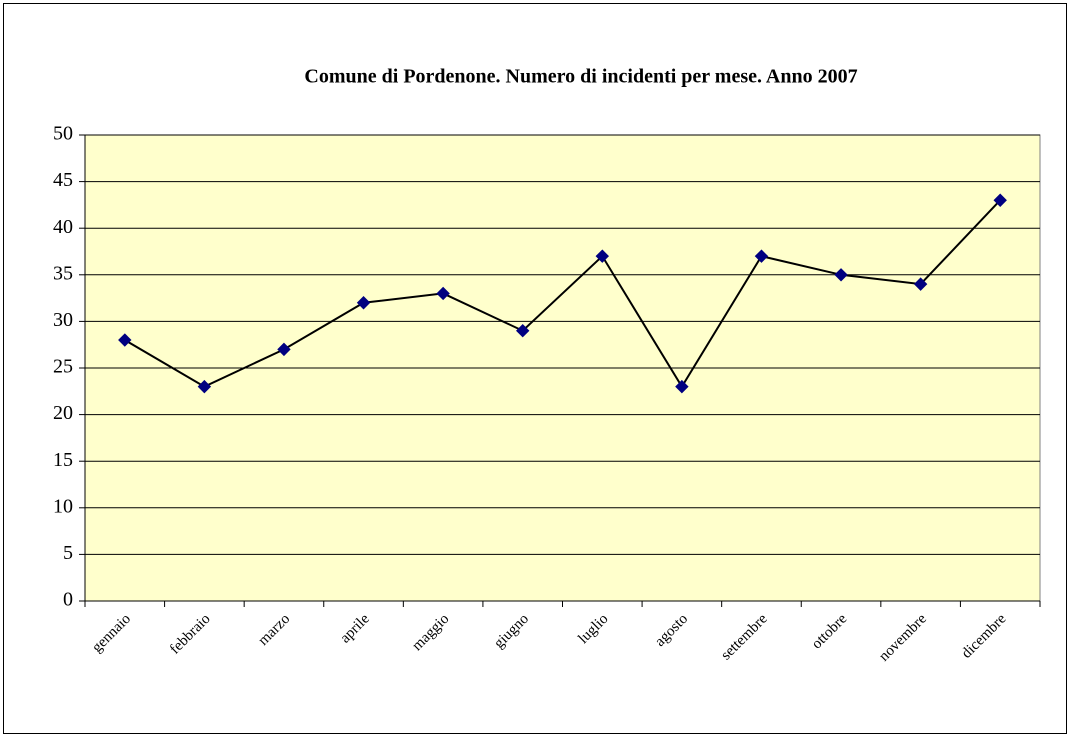 The height and width of the screenshot is (738, 1071). Describe the element at coordinates (63, 134) in the screenshot. I see `y-tick-label: 50` at that location.